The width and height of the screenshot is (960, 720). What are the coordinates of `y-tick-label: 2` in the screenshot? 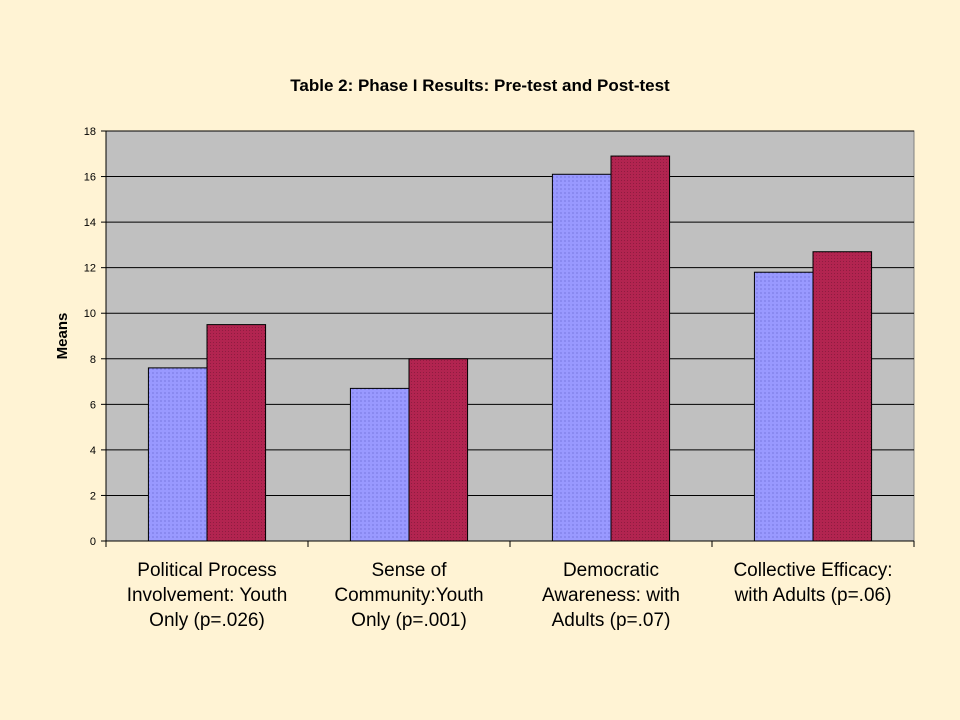 It's located at (93, 496).